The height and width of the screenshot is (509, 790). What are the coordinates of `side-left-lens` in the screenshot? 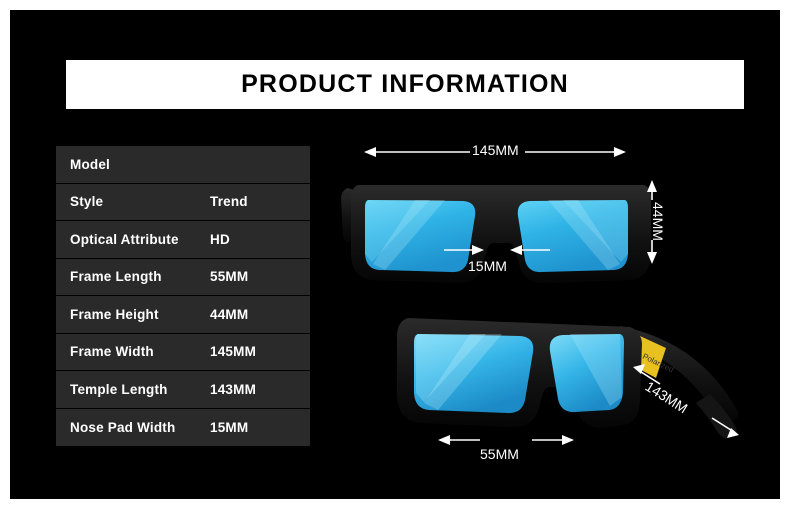 It's located at (474, 374).